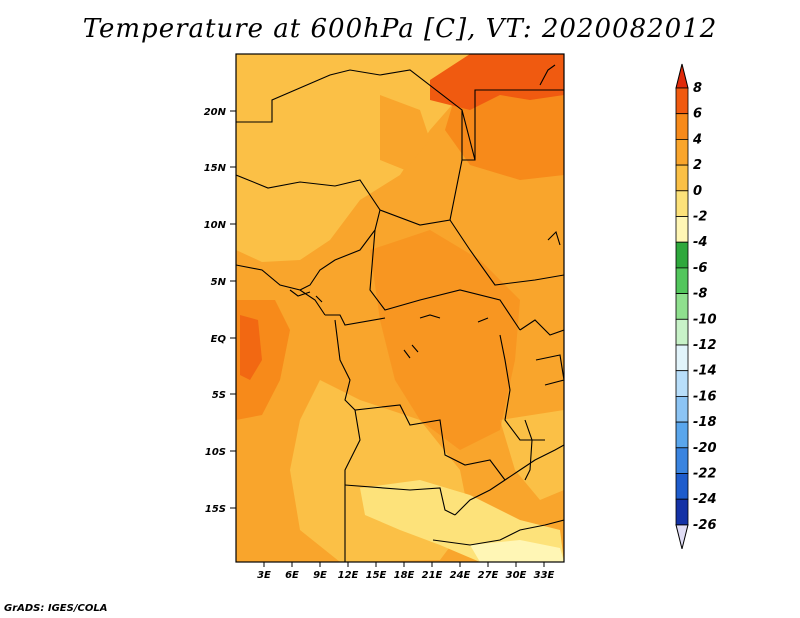  What do you see at coordinates (705, 422) in the screenshot?
I see `colorbar-label: -18` at bounding box center [705, 422].